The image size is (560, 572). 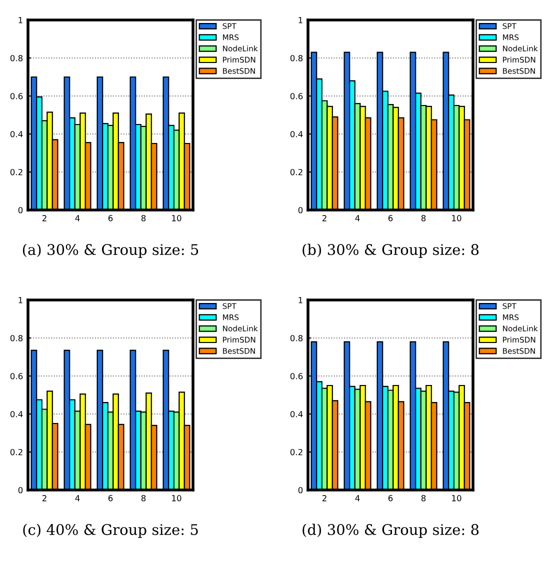 What do you see at coordinates (390, 251) in the screenshot?
I see `text: (b) 30% & Group size: 8` at bounding box center [390, 251].